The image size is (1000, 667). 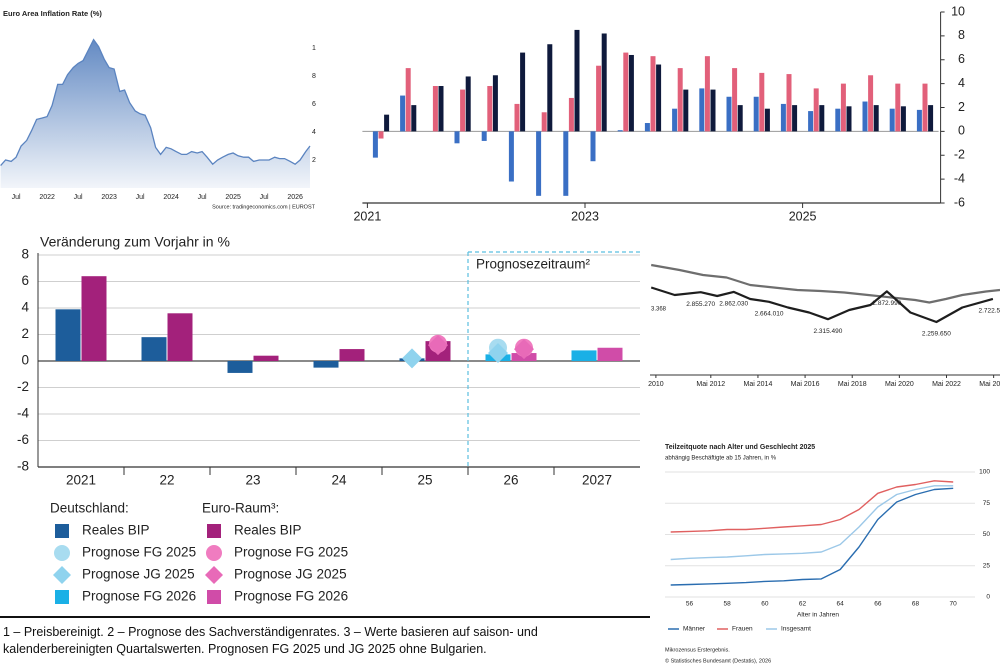 I want to click on x-tick-label: Mai 2022, so click(x=946, y=384).